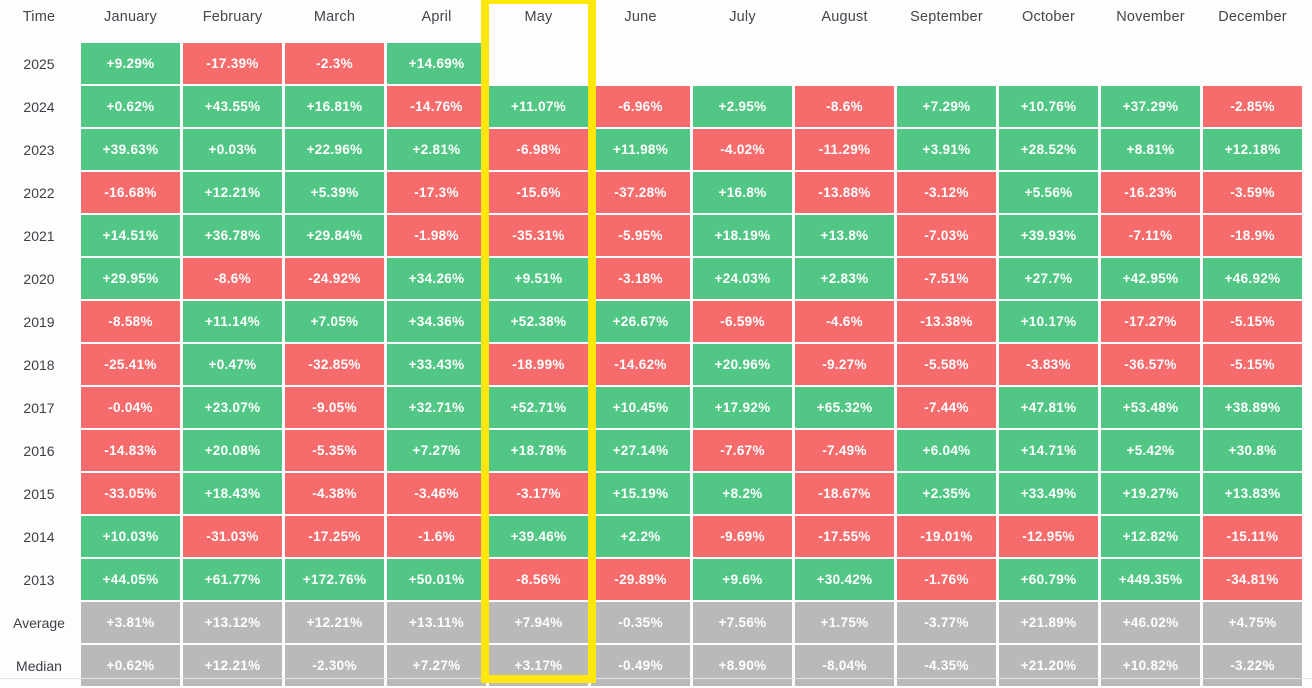 This screenshot has height=688, width=1312. I want to click on return-cell-2022-january: -16.68%, so click(130, 192).